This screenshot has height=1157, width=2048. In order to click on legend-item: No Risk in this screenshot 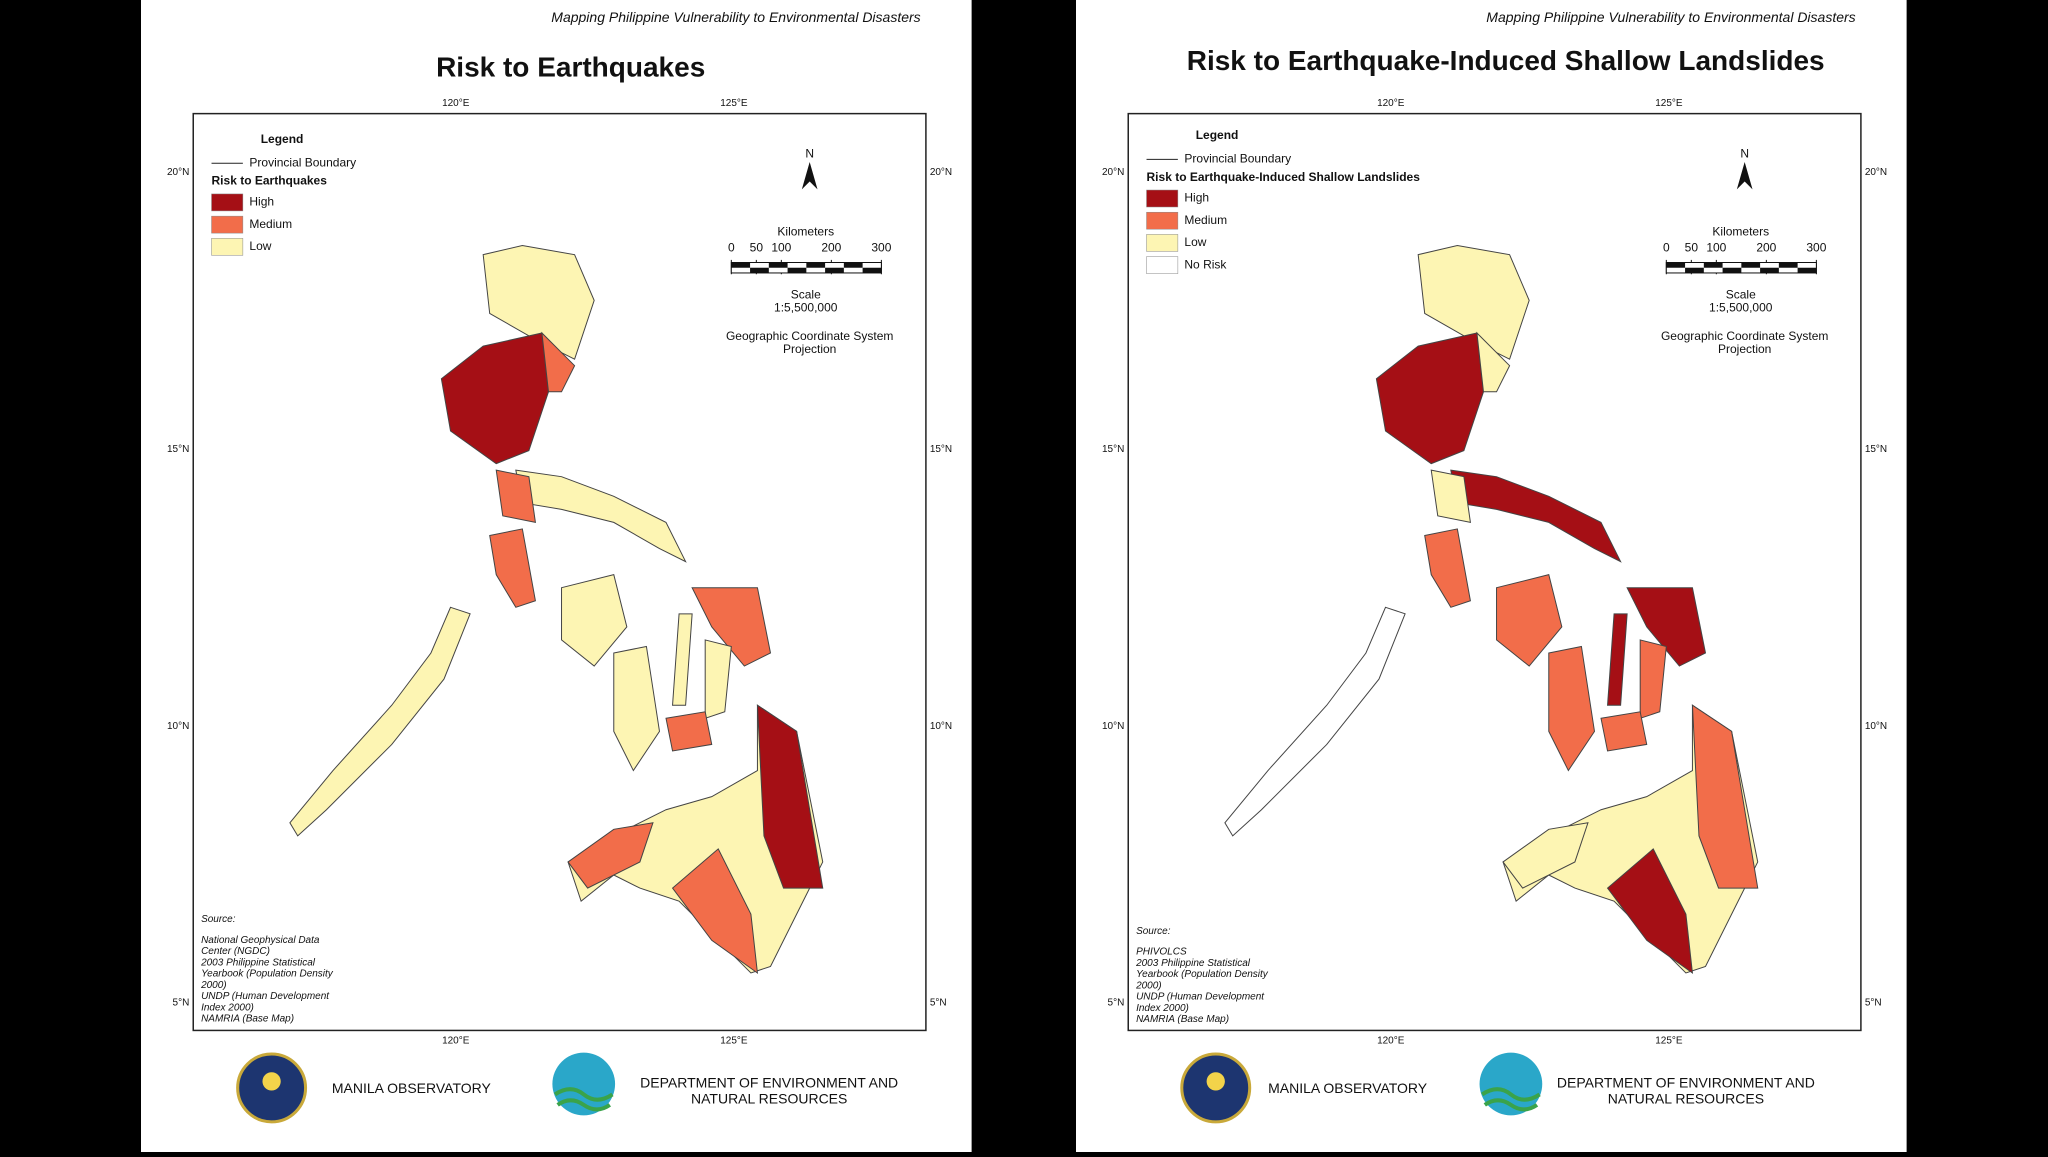, I will do `click(1205, 264)`.